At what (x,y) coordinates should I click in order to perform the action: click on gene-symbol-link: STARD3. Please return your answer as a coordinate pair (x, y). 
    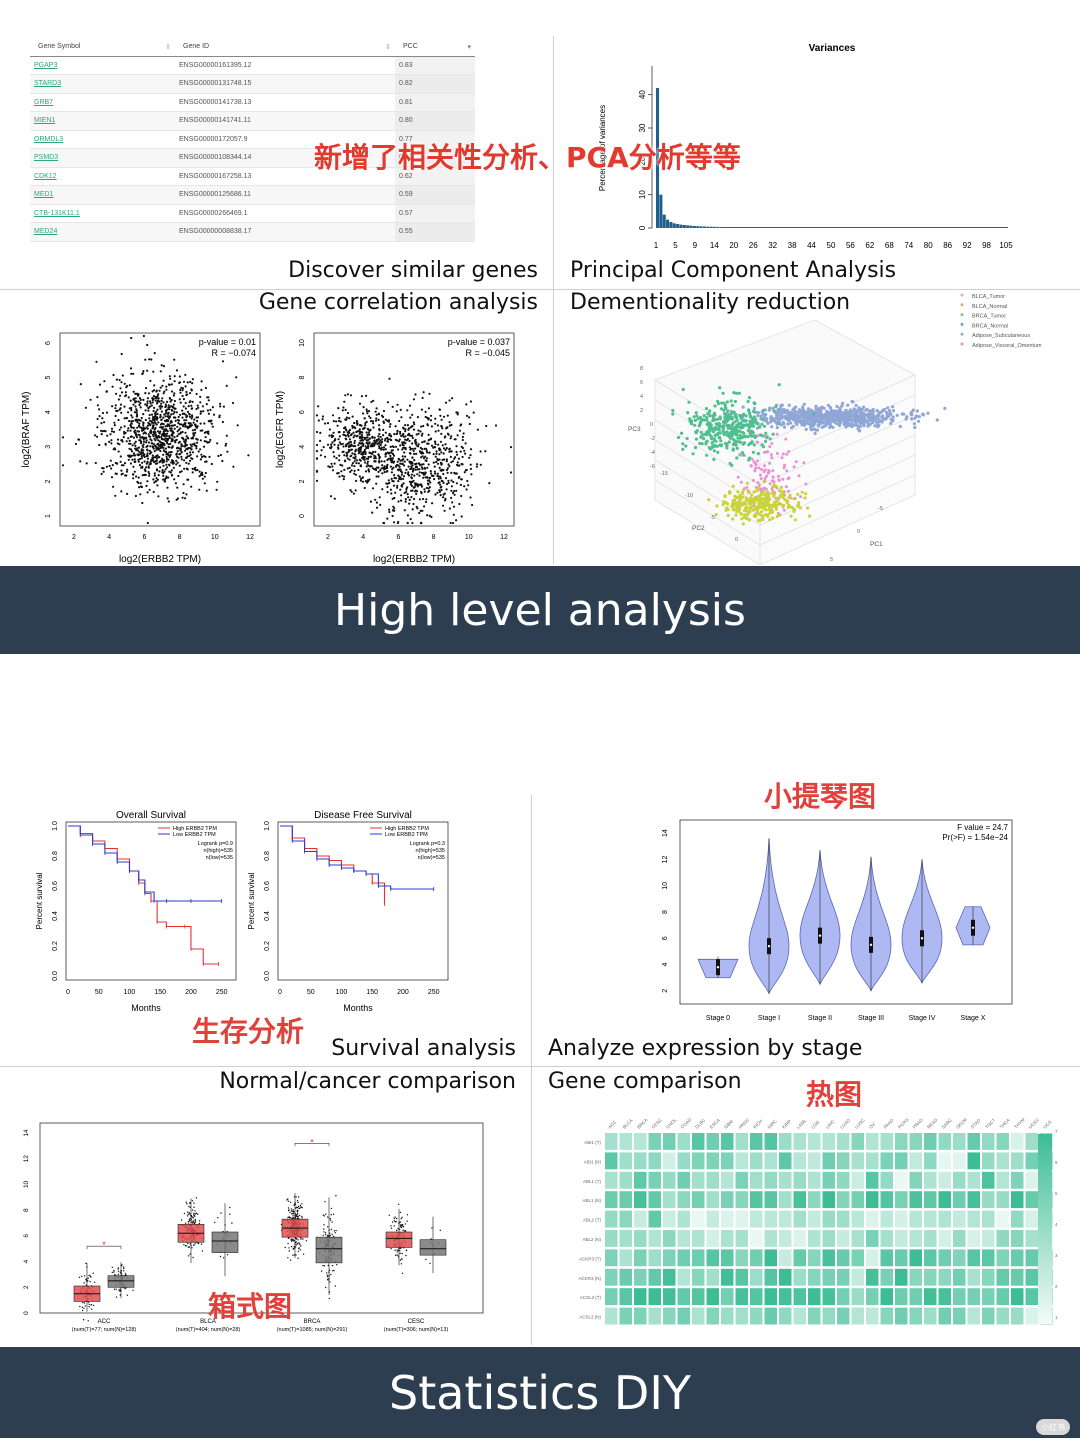
    Looking at the image, I should click on (102, 84).